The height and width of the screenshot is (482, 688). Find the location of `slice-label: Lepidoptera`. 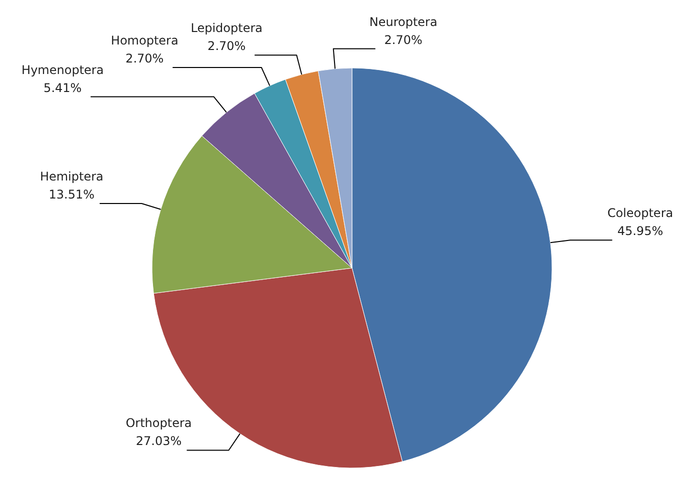

slice-label: Lepidoptera is located at coordinates (226, 28).